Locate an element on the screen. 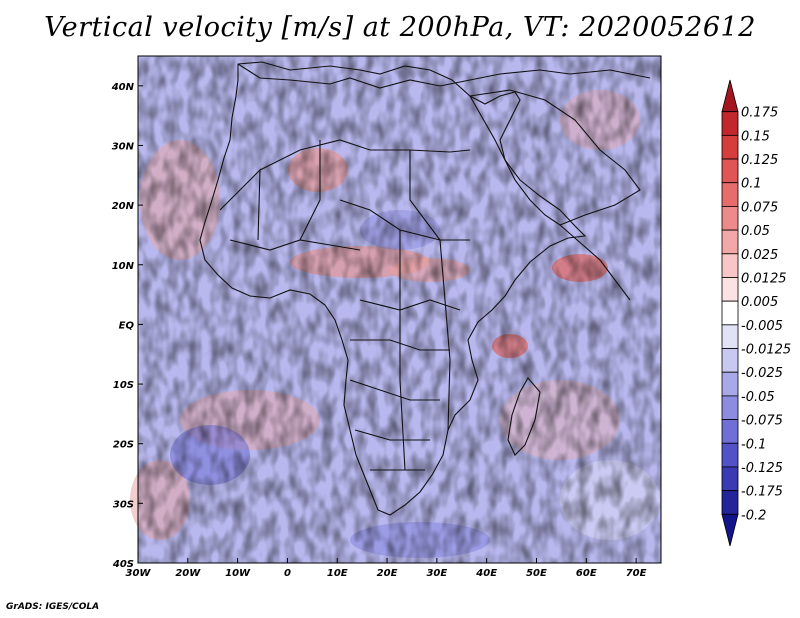 This screenshot has width=800, height=618. x-tick-label: 10E is located at coordinates (337, 573).